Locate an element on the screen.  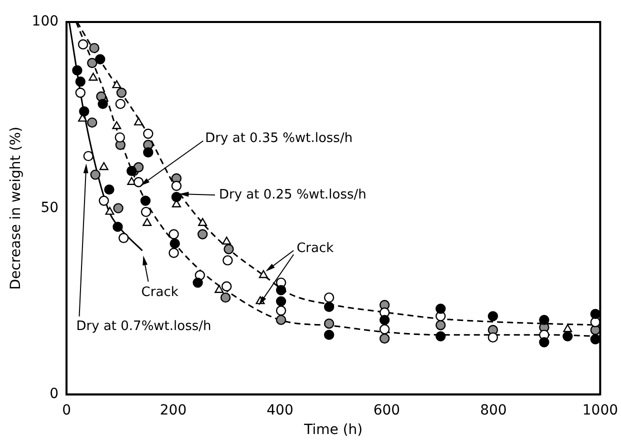
y-tick-label: 0 is located at coordinates (54, 394).